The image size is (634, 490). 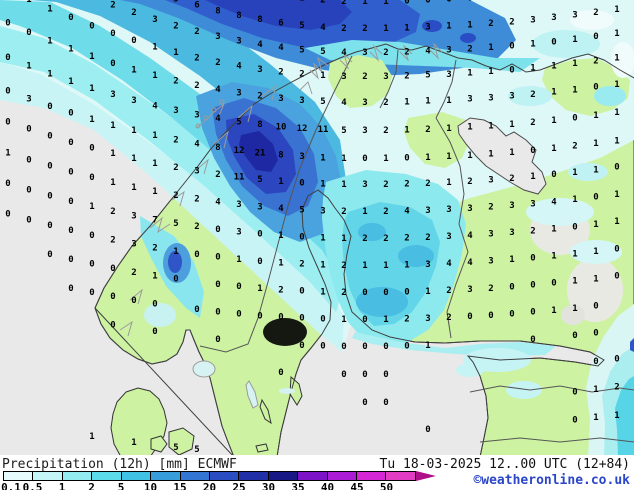 What do you see at coordinates (220, 485) in the screenshot?
I see `scale-labels: 0.1 0.5 1 2 5 10 15 20 25 30 35 40 45 50` at bounding box center [220, 485].